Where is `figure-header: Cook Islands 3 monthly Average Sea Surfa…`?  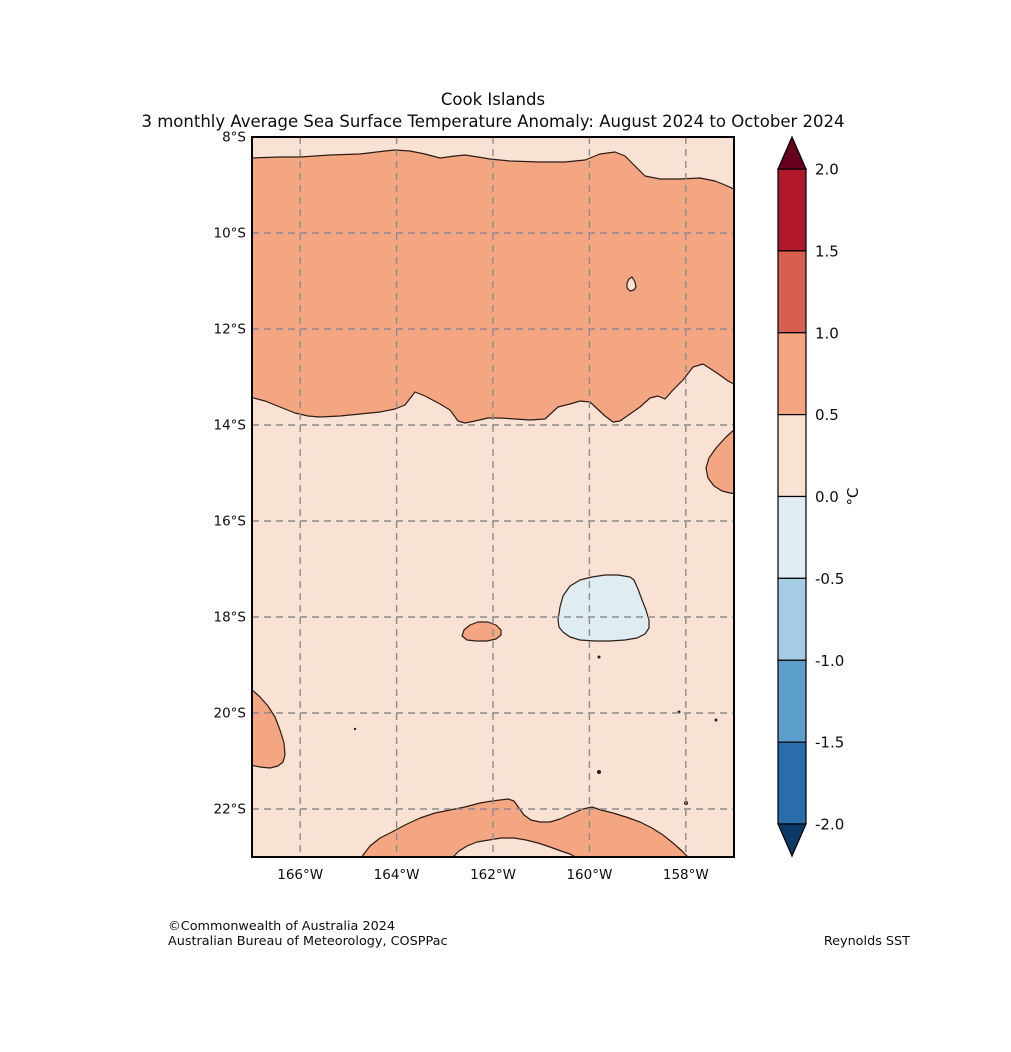
figure-header: Cook Islands 3 monthly Average Sea Surfa… is located at coordinates (493, 111).